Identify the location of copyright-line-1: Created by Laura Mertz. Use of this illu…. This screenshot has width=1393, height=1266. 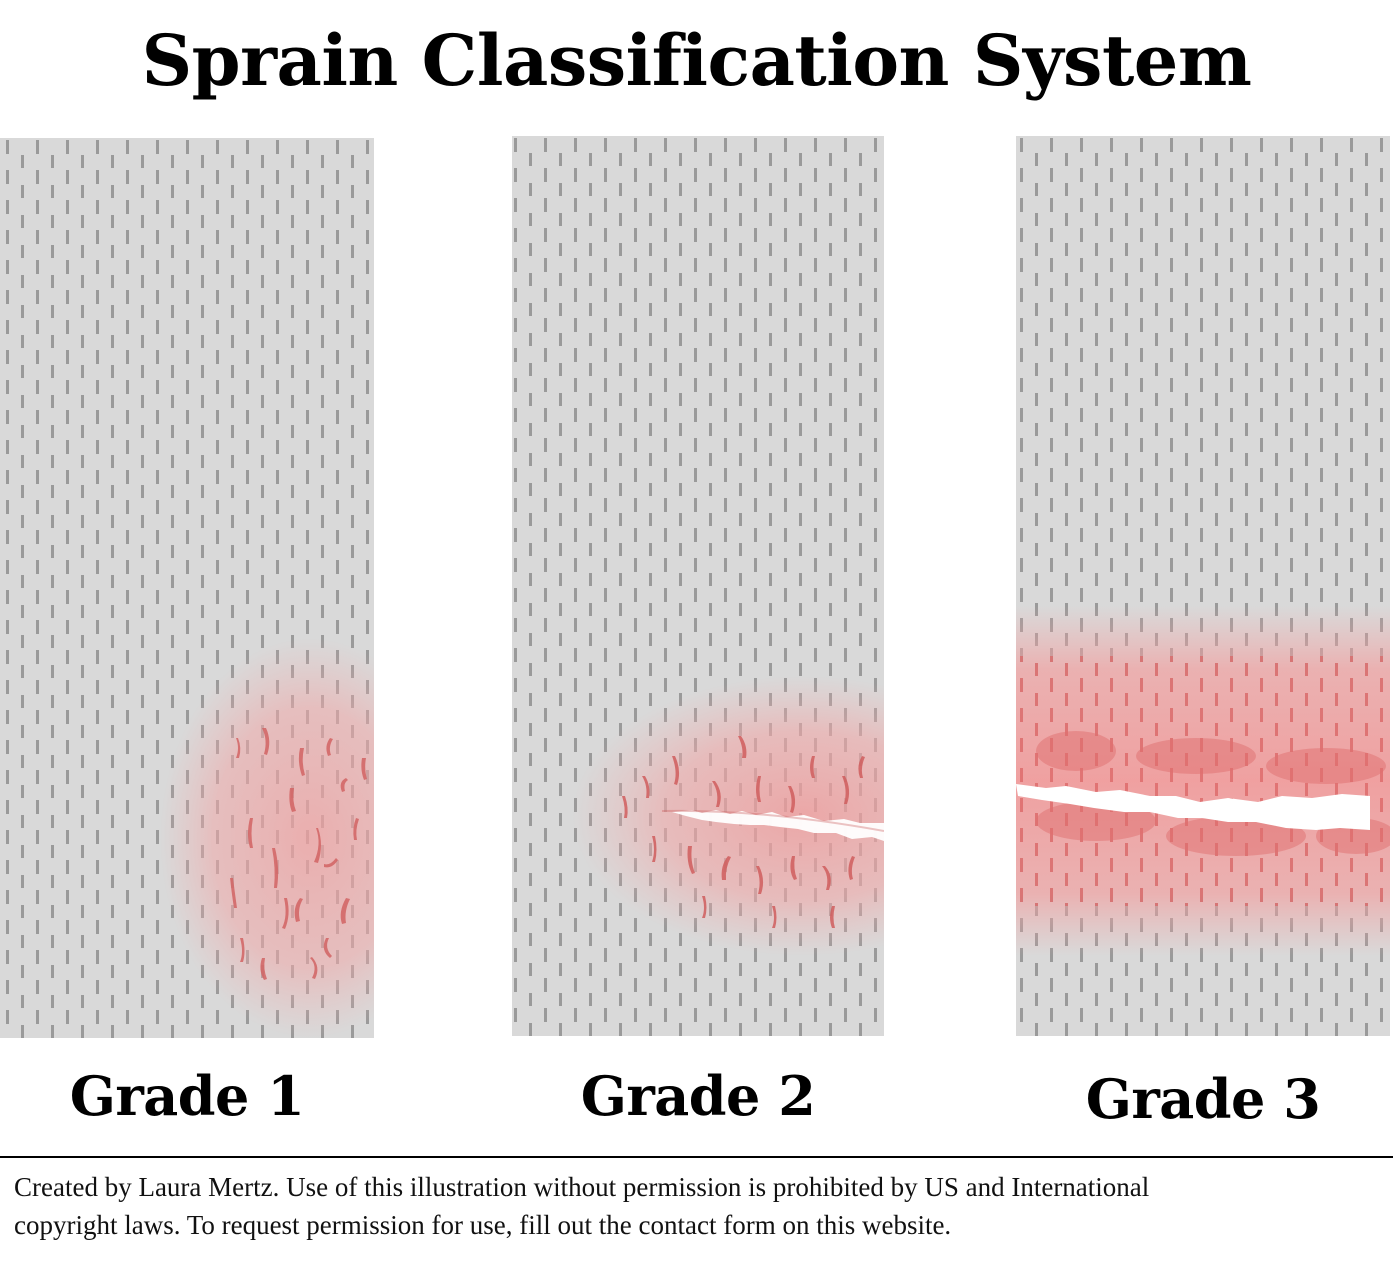
(582, 1187).